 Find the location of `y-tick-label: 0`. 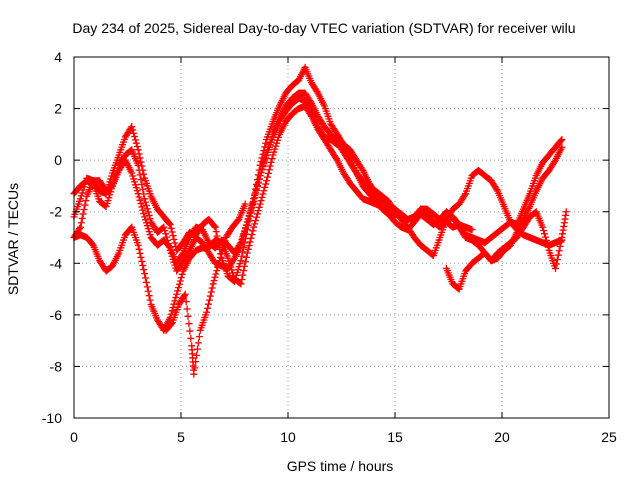

y-tick-label: 0 is located at coordinates (58, 160).